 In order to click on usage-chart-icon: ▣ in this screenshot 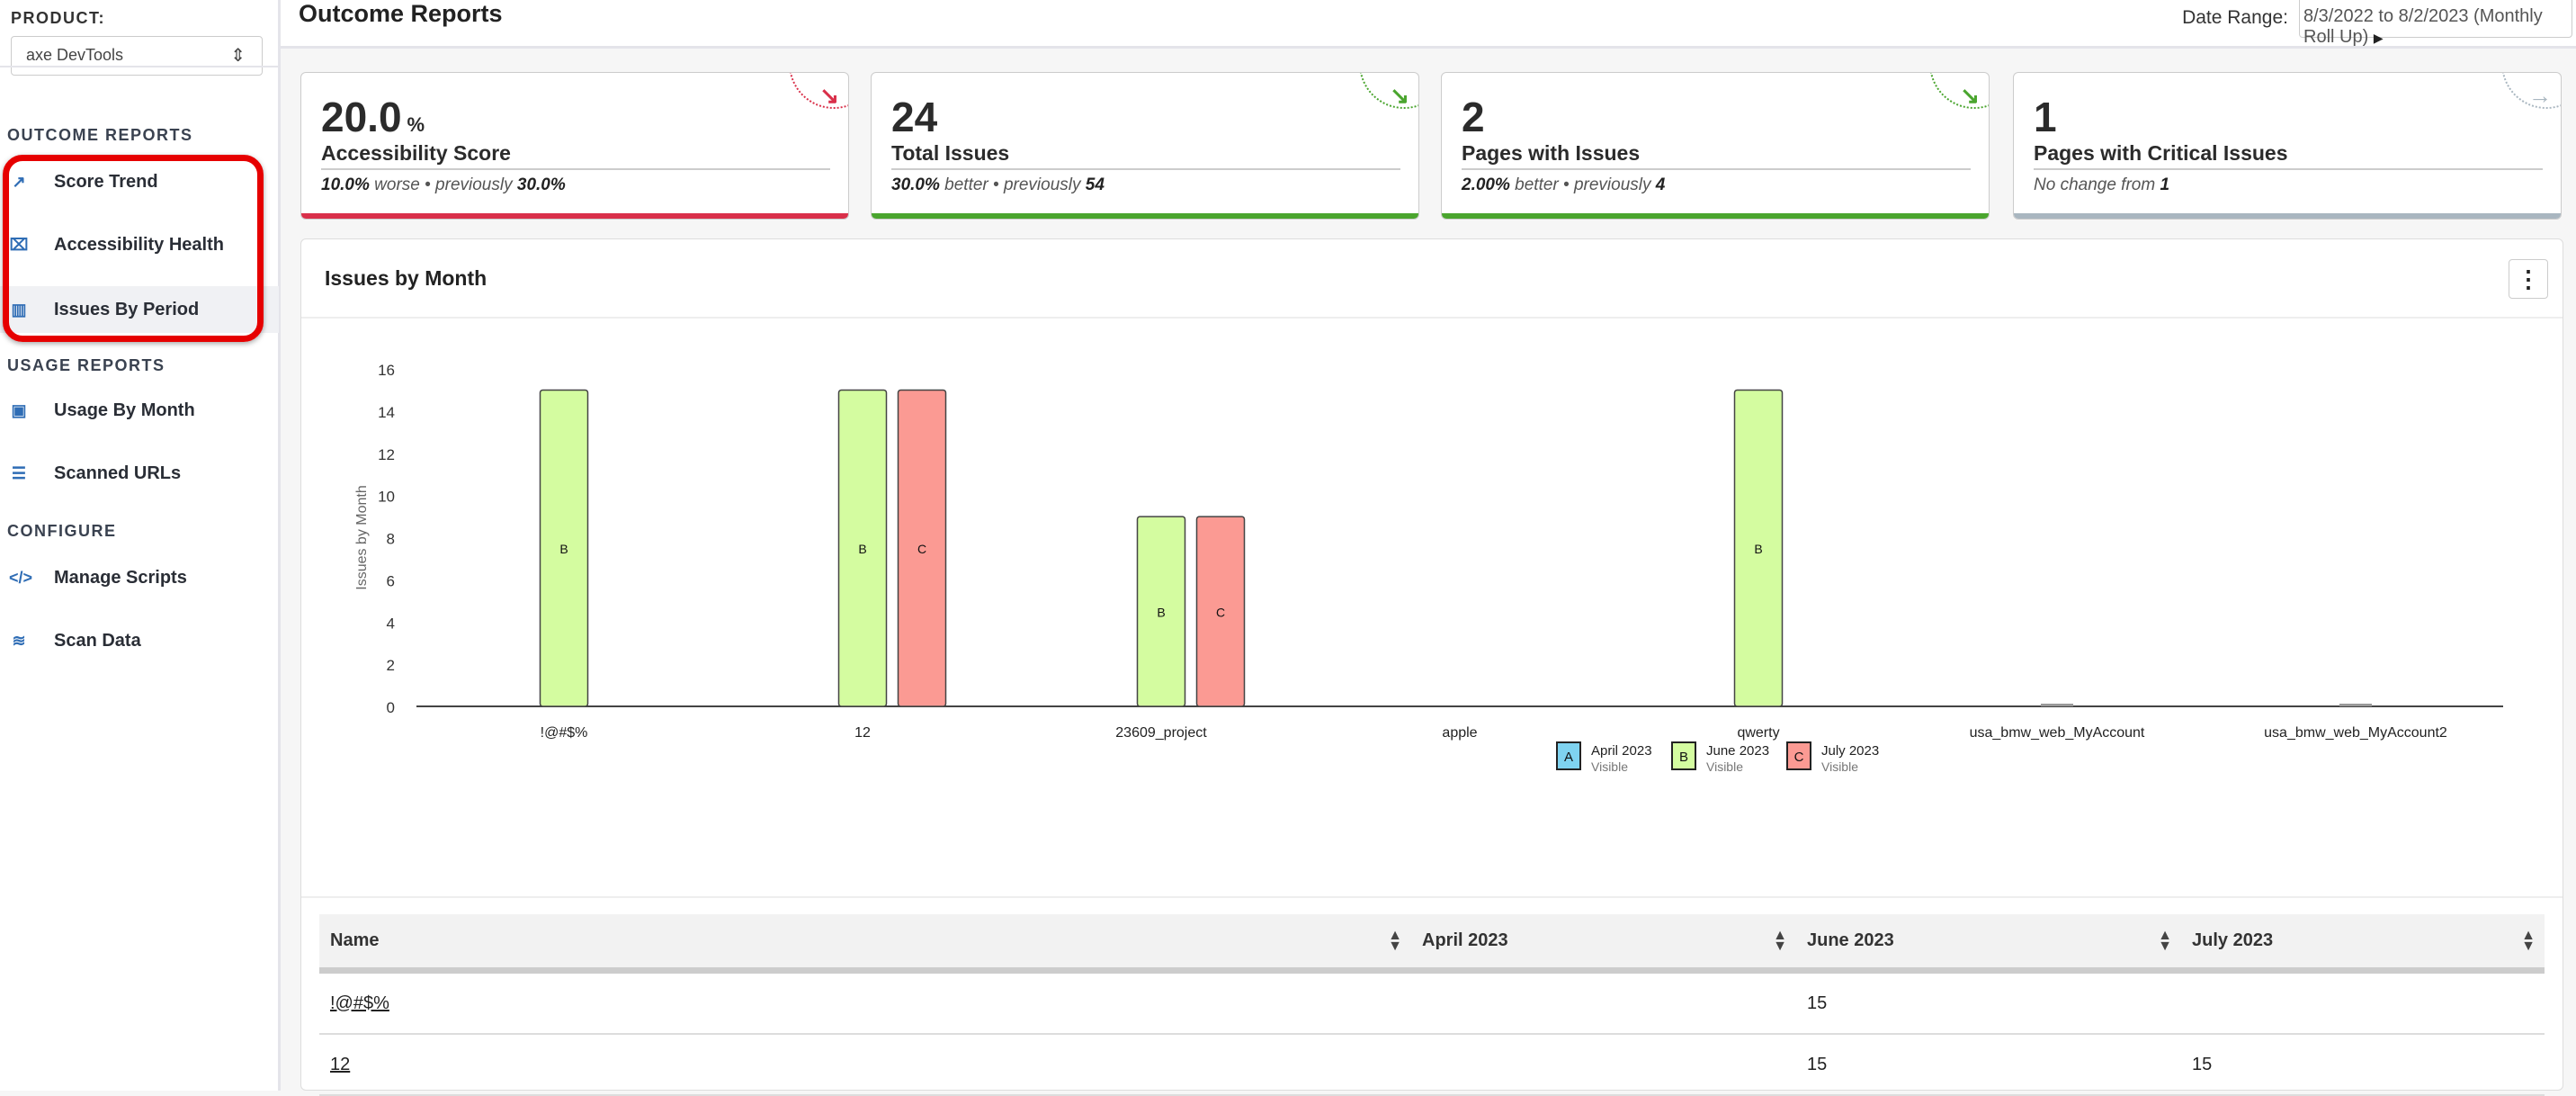, I will do `click(19, 409)`.